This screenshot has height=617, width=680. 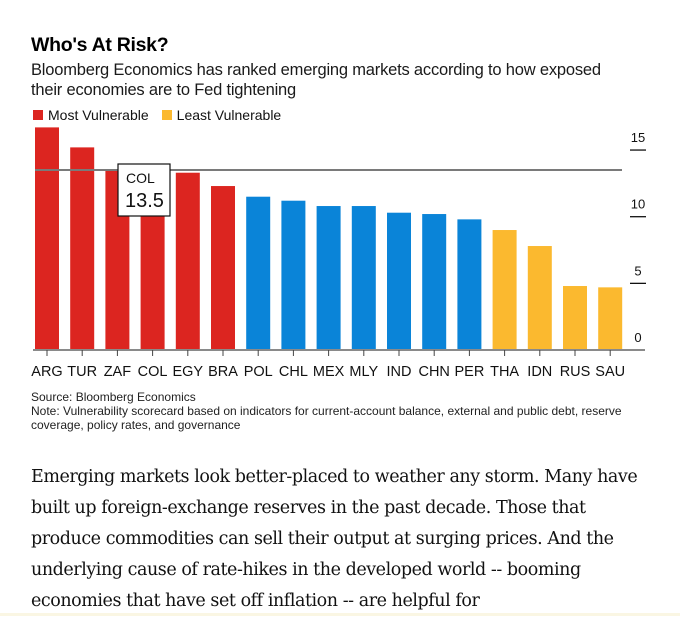 What do you see at coordinates (575, 318) in the screenshot?
I see `bar-rus` at bounding box center [575, 318].